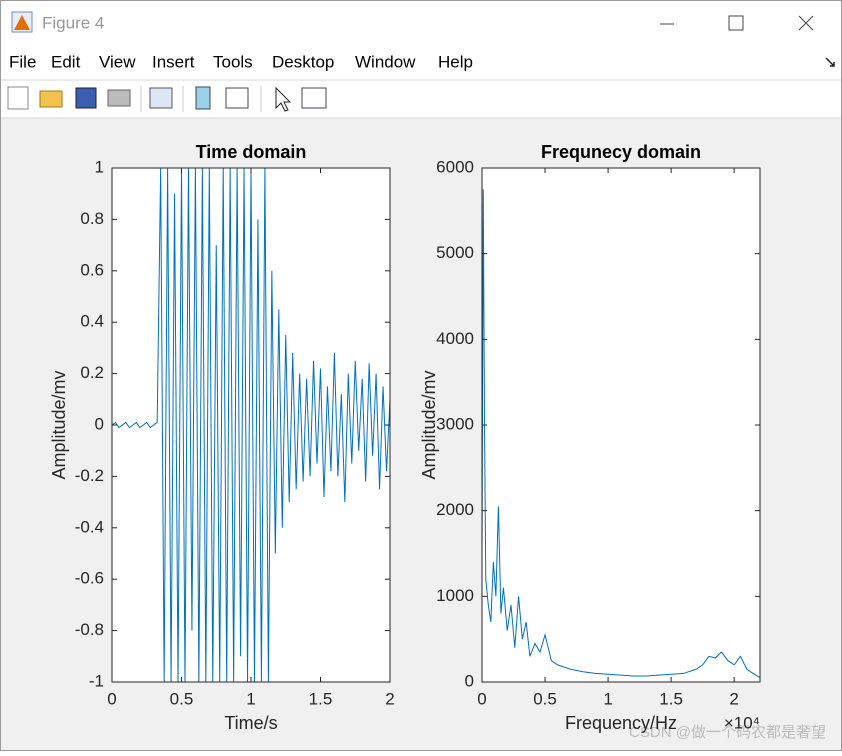  Describe the element at coordinates (89, 475) in the screenshot. I see `y-tick-label: -0.2` at that location.